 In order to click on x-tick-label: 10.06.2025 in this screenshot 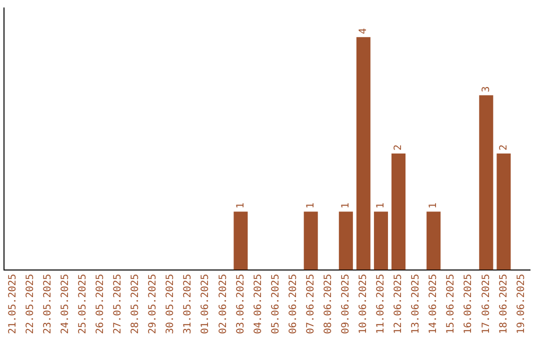, I will do `click(364, 304)`.